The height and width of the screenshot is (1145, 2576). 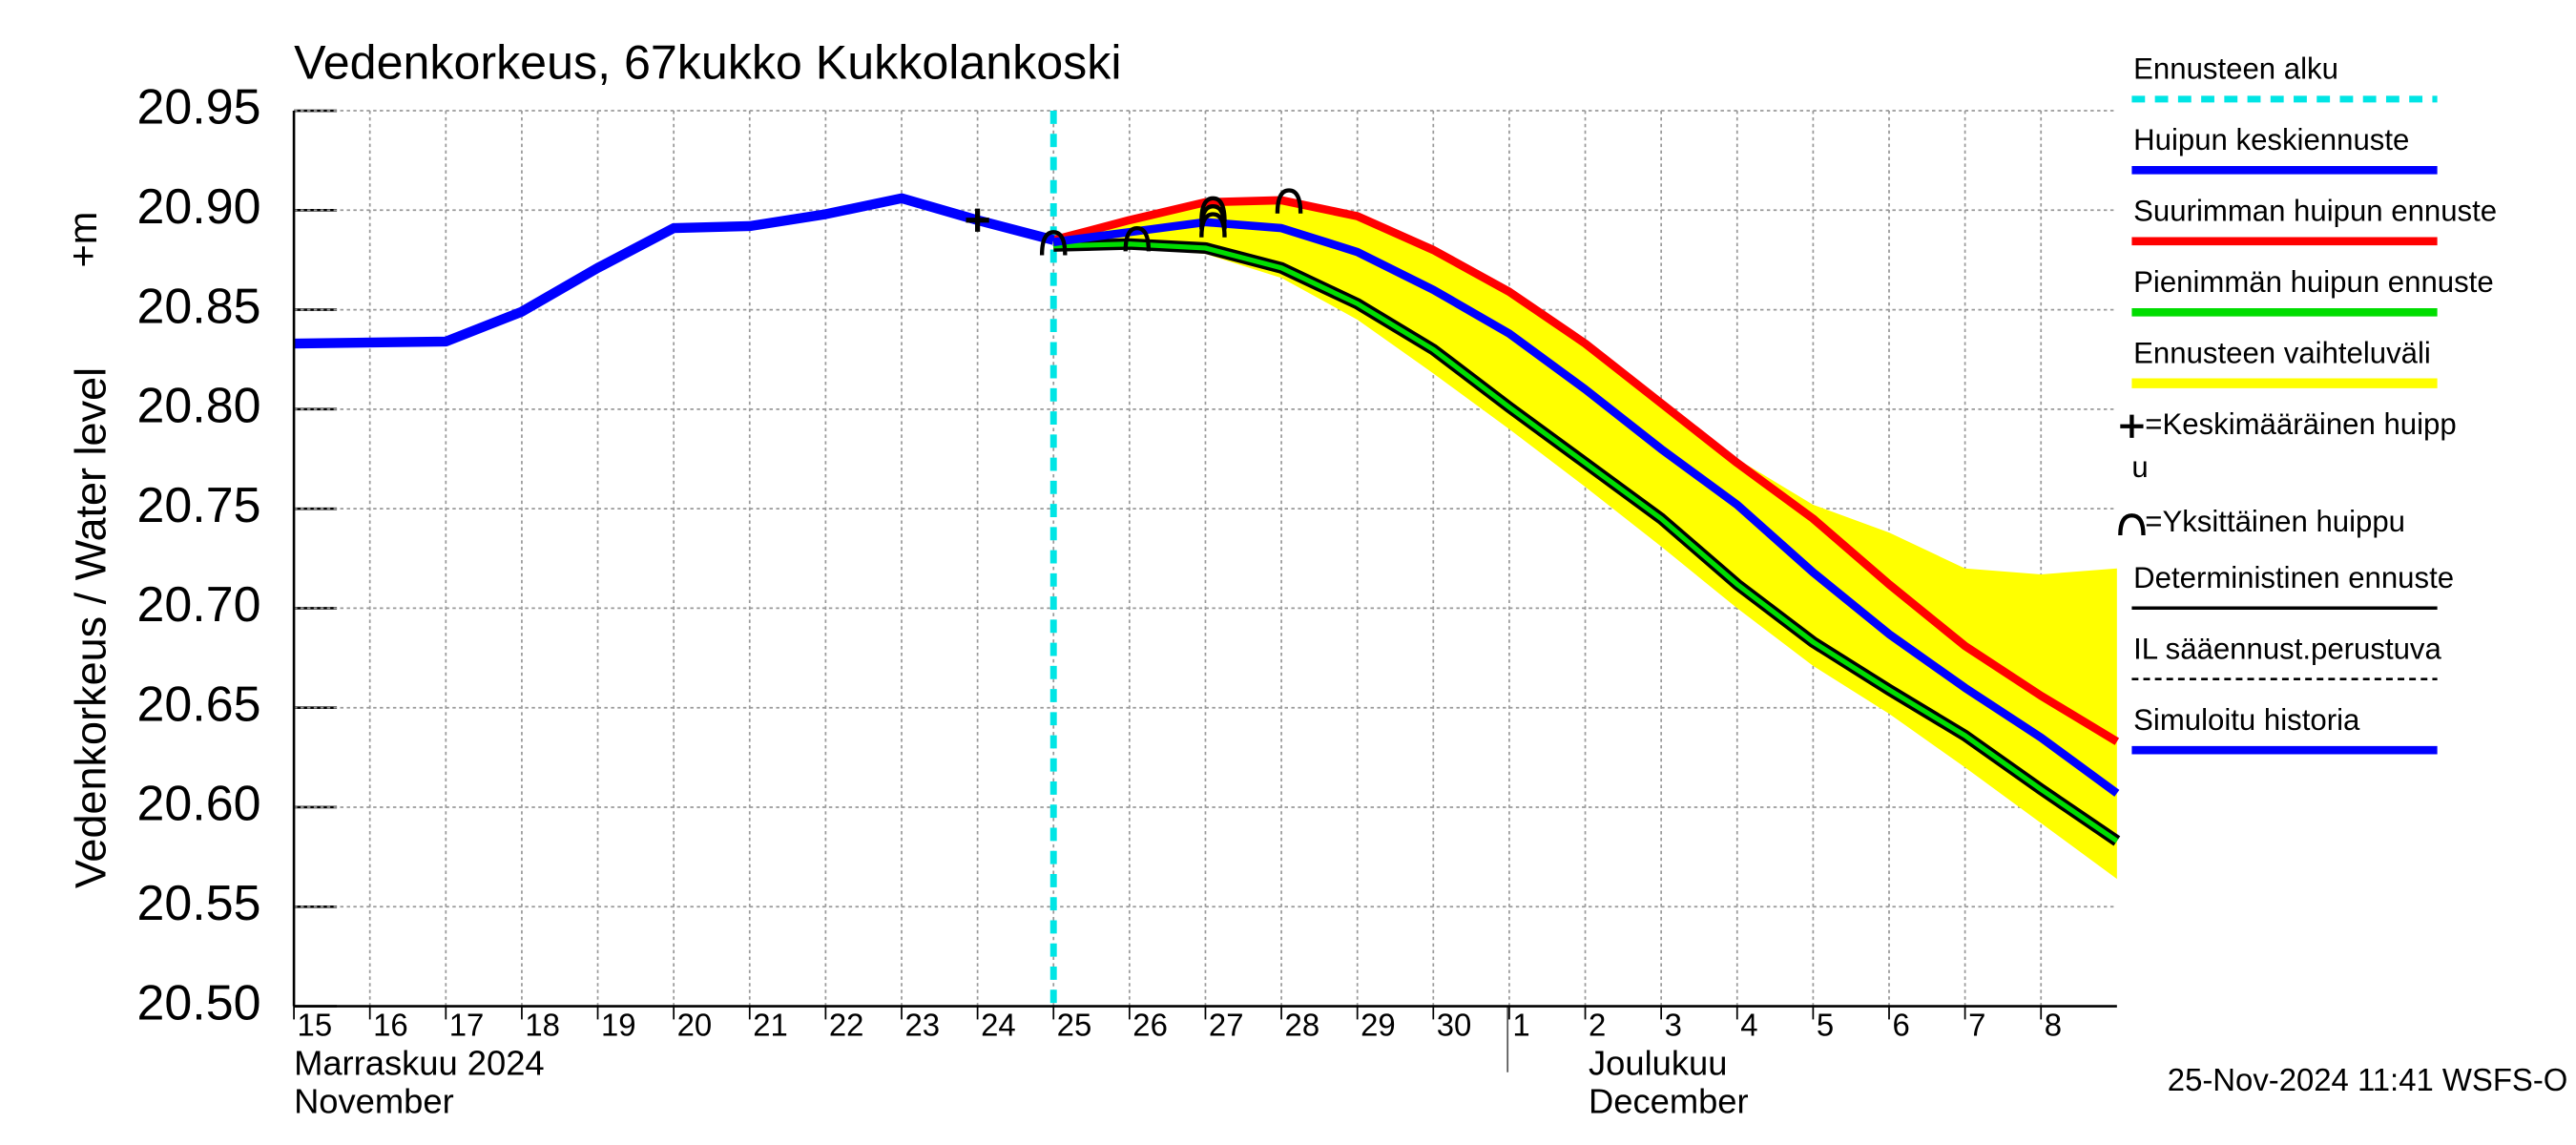 What do you see at coordinates (2300, 424) in the screenshot?
I see `legend-label: =Keskimääräinen huipp` at bounding box center [2300, 424].